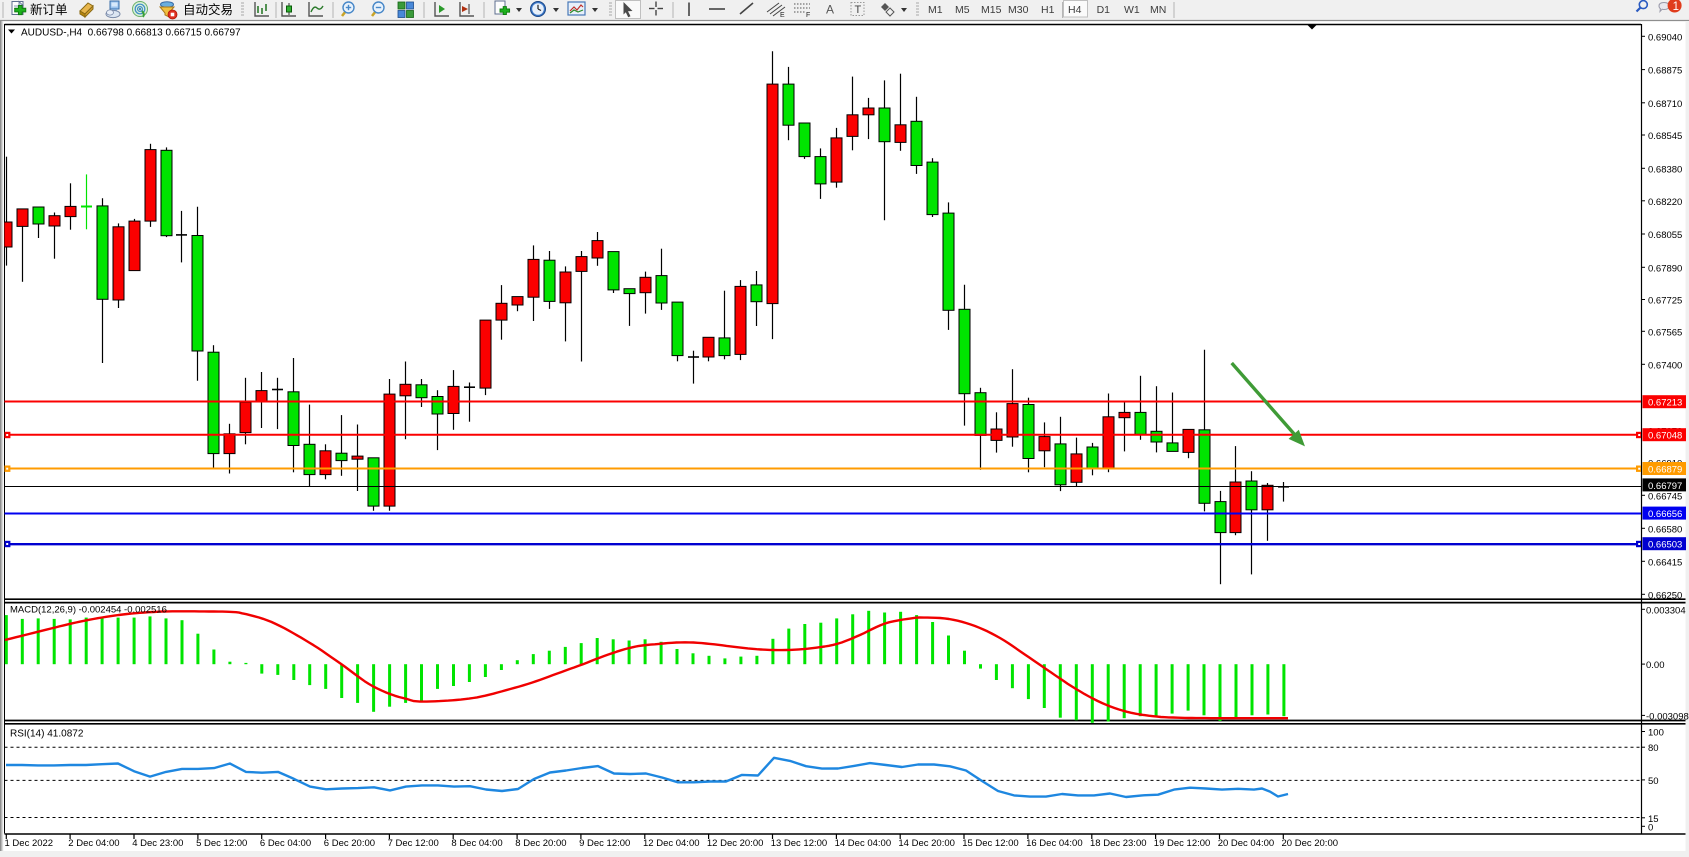 The width and height of the screenshot is (1689, 857). Describe the element at coordinates (1665, 37) in the screenshot. I see `svg-text: 0.69040` at that location.